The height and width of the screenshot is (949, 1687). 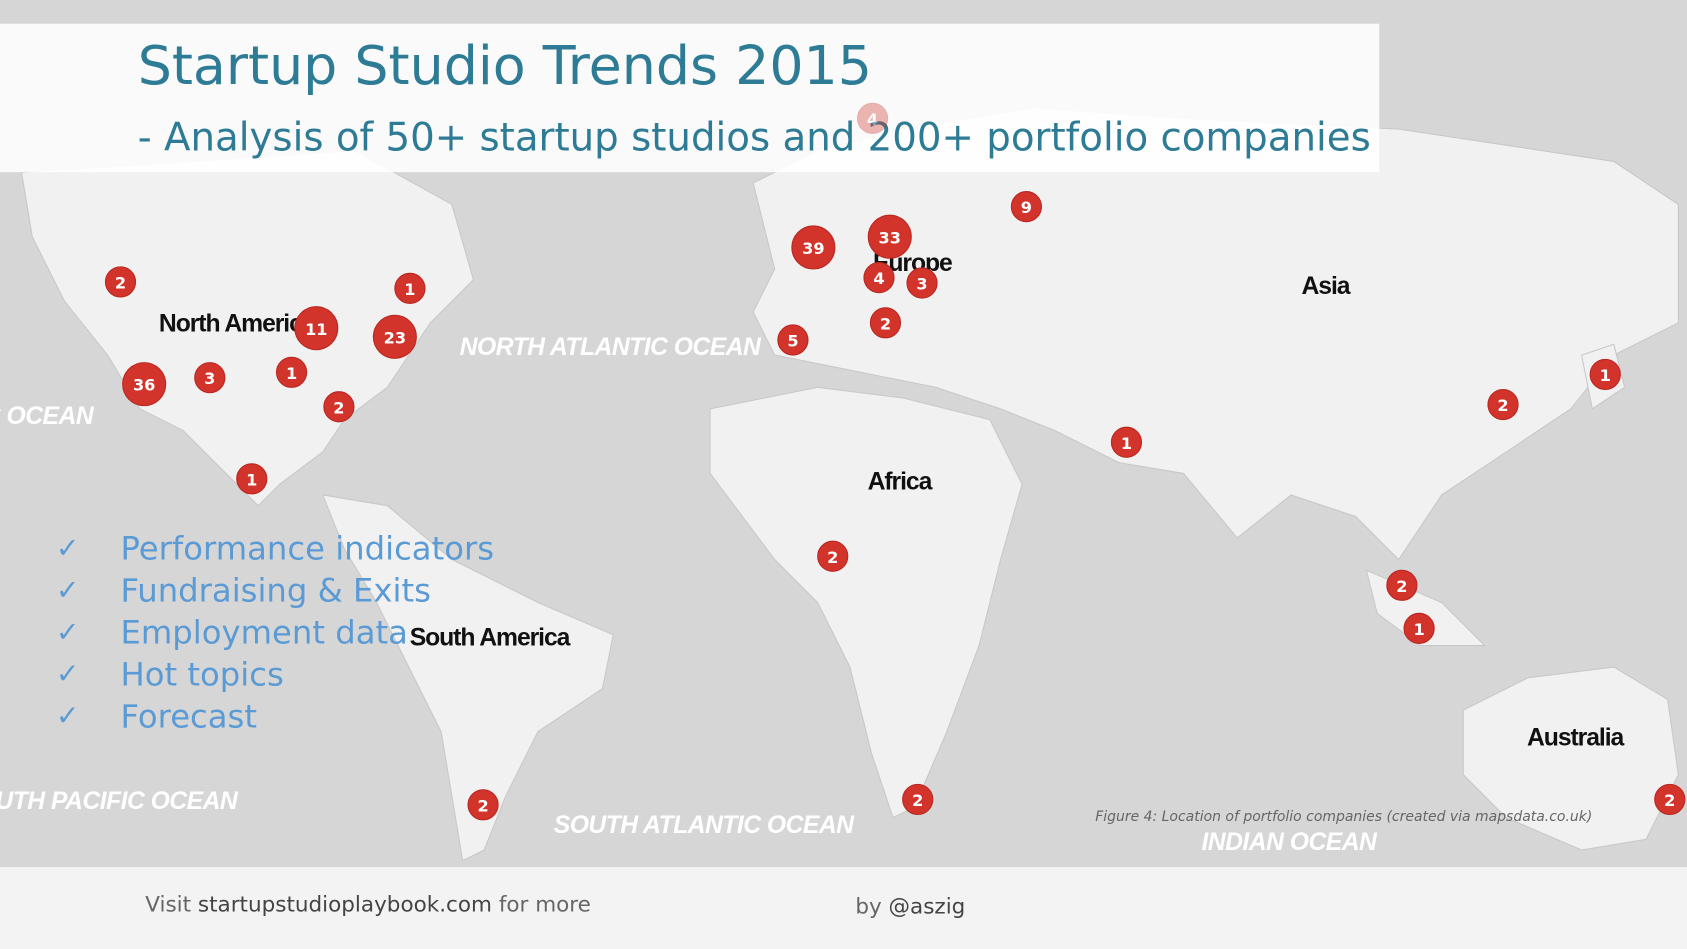 What do you see at coordinates (505, 65) in the screenshot?
I see `title: Startup Studio Trends 2015` at bounding box center [505, 65].